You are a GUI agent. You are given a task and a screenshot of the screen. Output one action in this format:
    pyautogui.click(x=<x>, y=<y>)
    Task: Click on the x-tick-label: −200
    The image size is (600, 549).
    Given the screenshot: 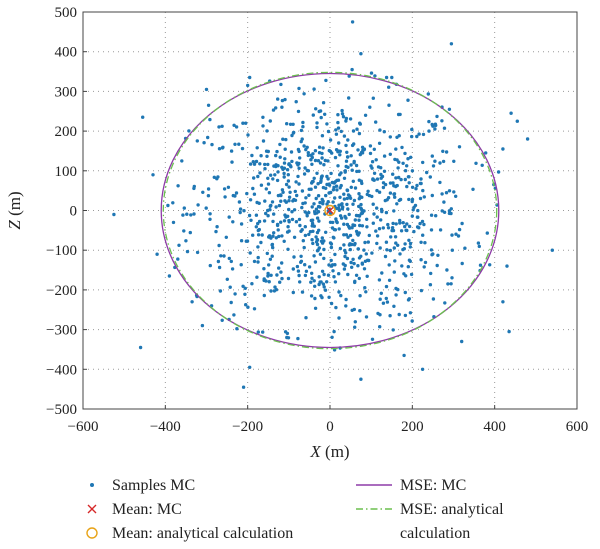 What is the action you would take?
    pyautogui.click(x=247, y=427)
    